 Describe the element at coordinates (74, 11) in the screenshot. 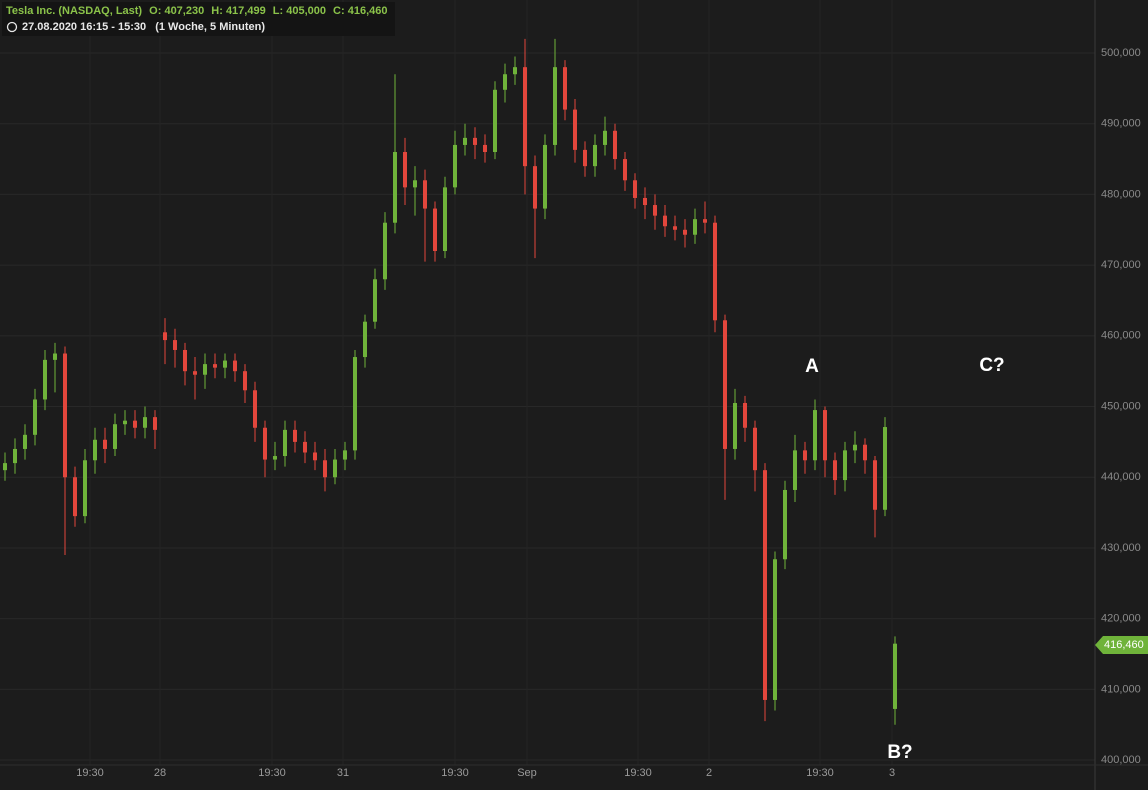

I see `instrument: Tesla Inc. (NASDAQ, Last)` at that location.